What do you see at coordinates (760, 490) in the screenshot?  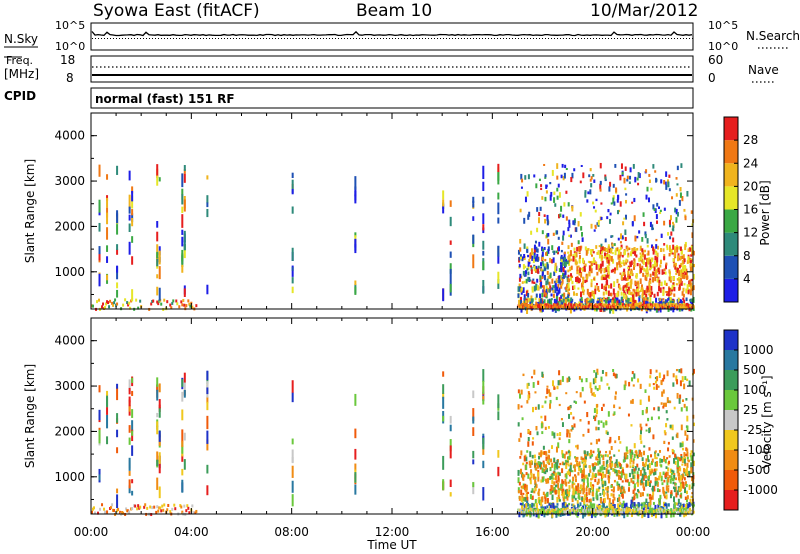 I see `colorbar-tick-label: -1000` at bounding box center [760, 490].